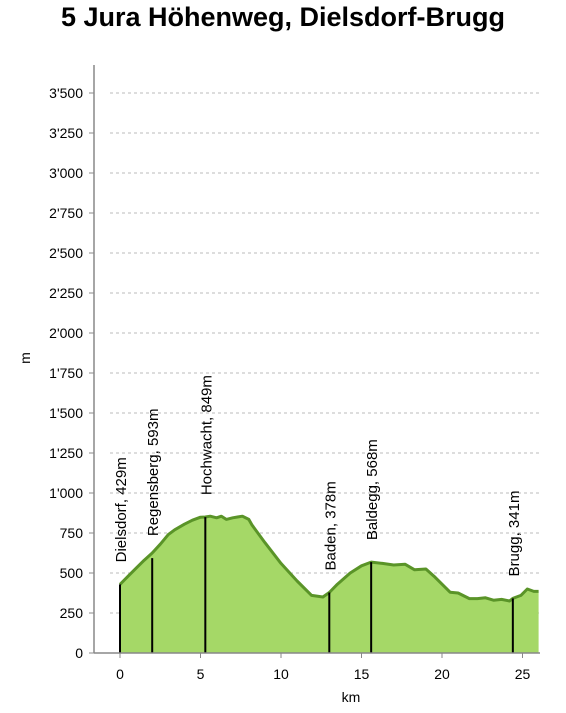 This screenshot has height=713, width=566. What do you see at coordinates (66, 253) in the screenshot?
I see `y-tick-label: 2'500` at bounding box center [66, 253].